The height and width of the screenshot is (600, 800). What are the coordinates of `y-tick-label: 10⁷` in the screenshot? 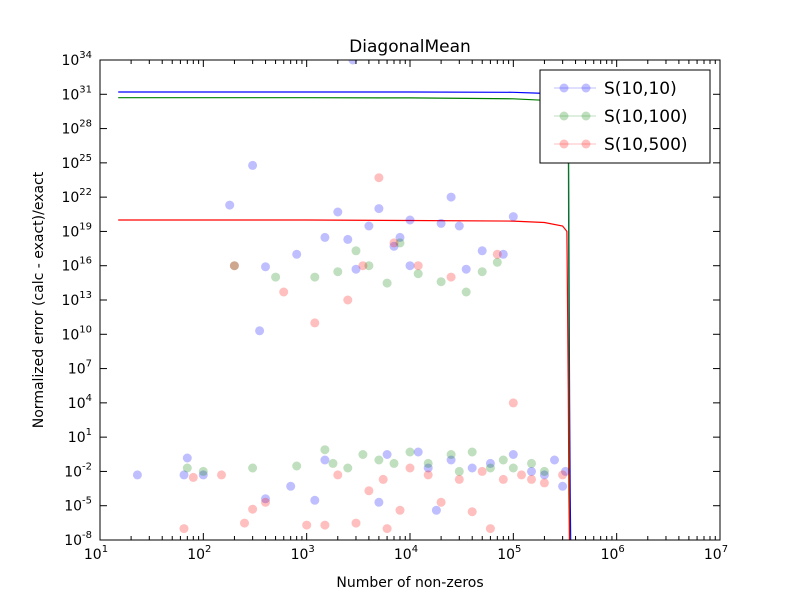 It's located at (80, 368).